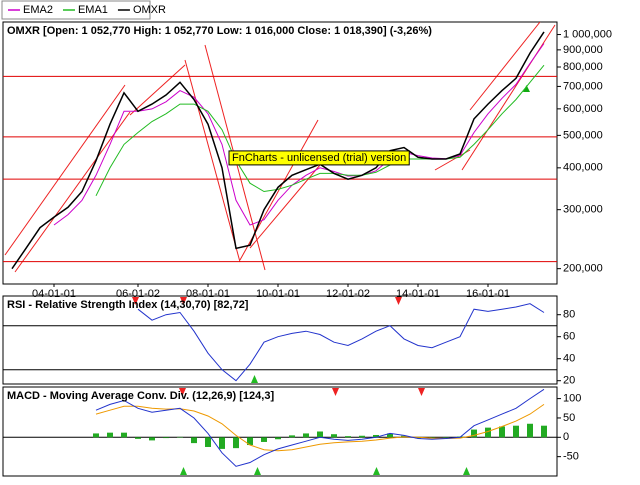 The height and width of the screenshot is (485, 640). I want to click on y-tick-label: 60, so click(569, 337).